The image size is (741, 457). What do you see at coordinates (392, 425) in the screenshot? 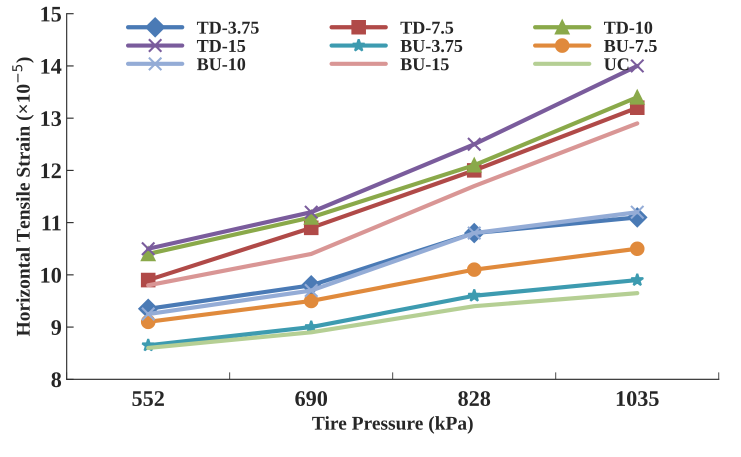
I see `x-axis-title: Tire Pressure (kPa)` at bounding box center [392, 425].